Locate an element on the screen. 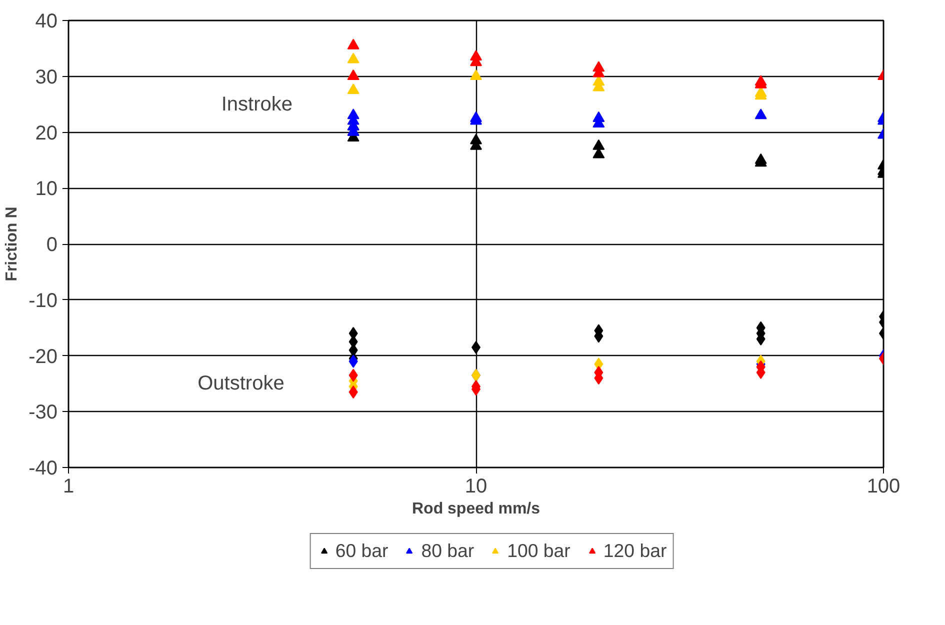 This screenshot has width=945, height=625. y-tick-label: 40 is located at coordinates (46, 21).